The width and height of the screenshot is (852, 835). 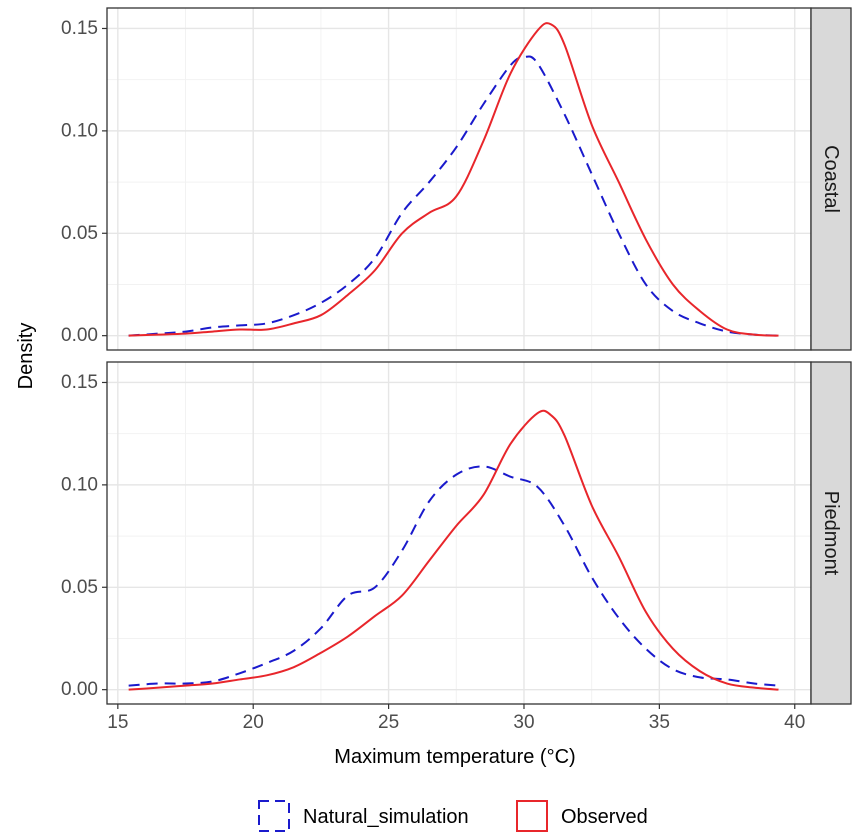 I want to click on legend-label-observed: Observed, so click(x=604, y=817).